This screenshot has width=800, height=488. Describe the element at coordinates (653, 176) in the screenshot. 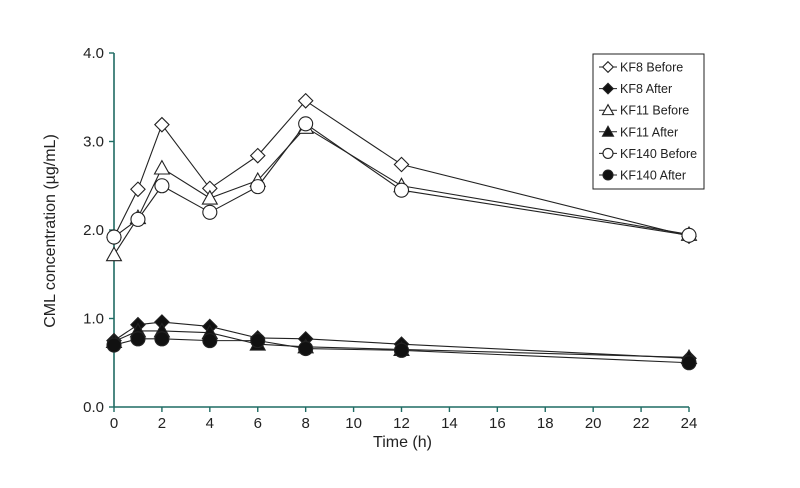

I see `legend-label: KF140 After` at that location.